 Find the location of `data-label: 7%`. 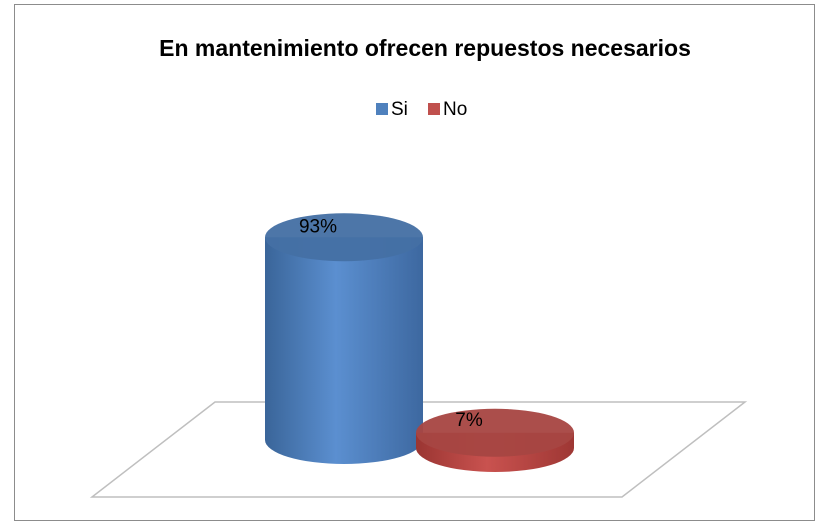

data-label: 7% is located at coordinates (469, 420).